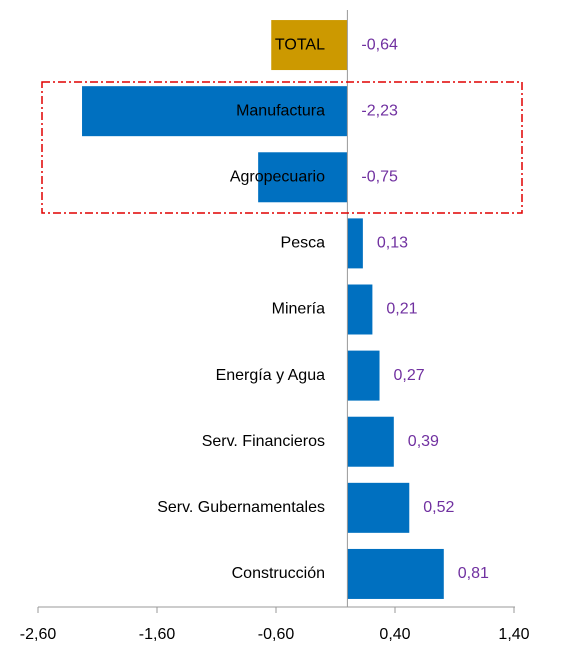 This screenshot has height=654, width=568. I want to click on value-label: -0,64, so click(379, 44).